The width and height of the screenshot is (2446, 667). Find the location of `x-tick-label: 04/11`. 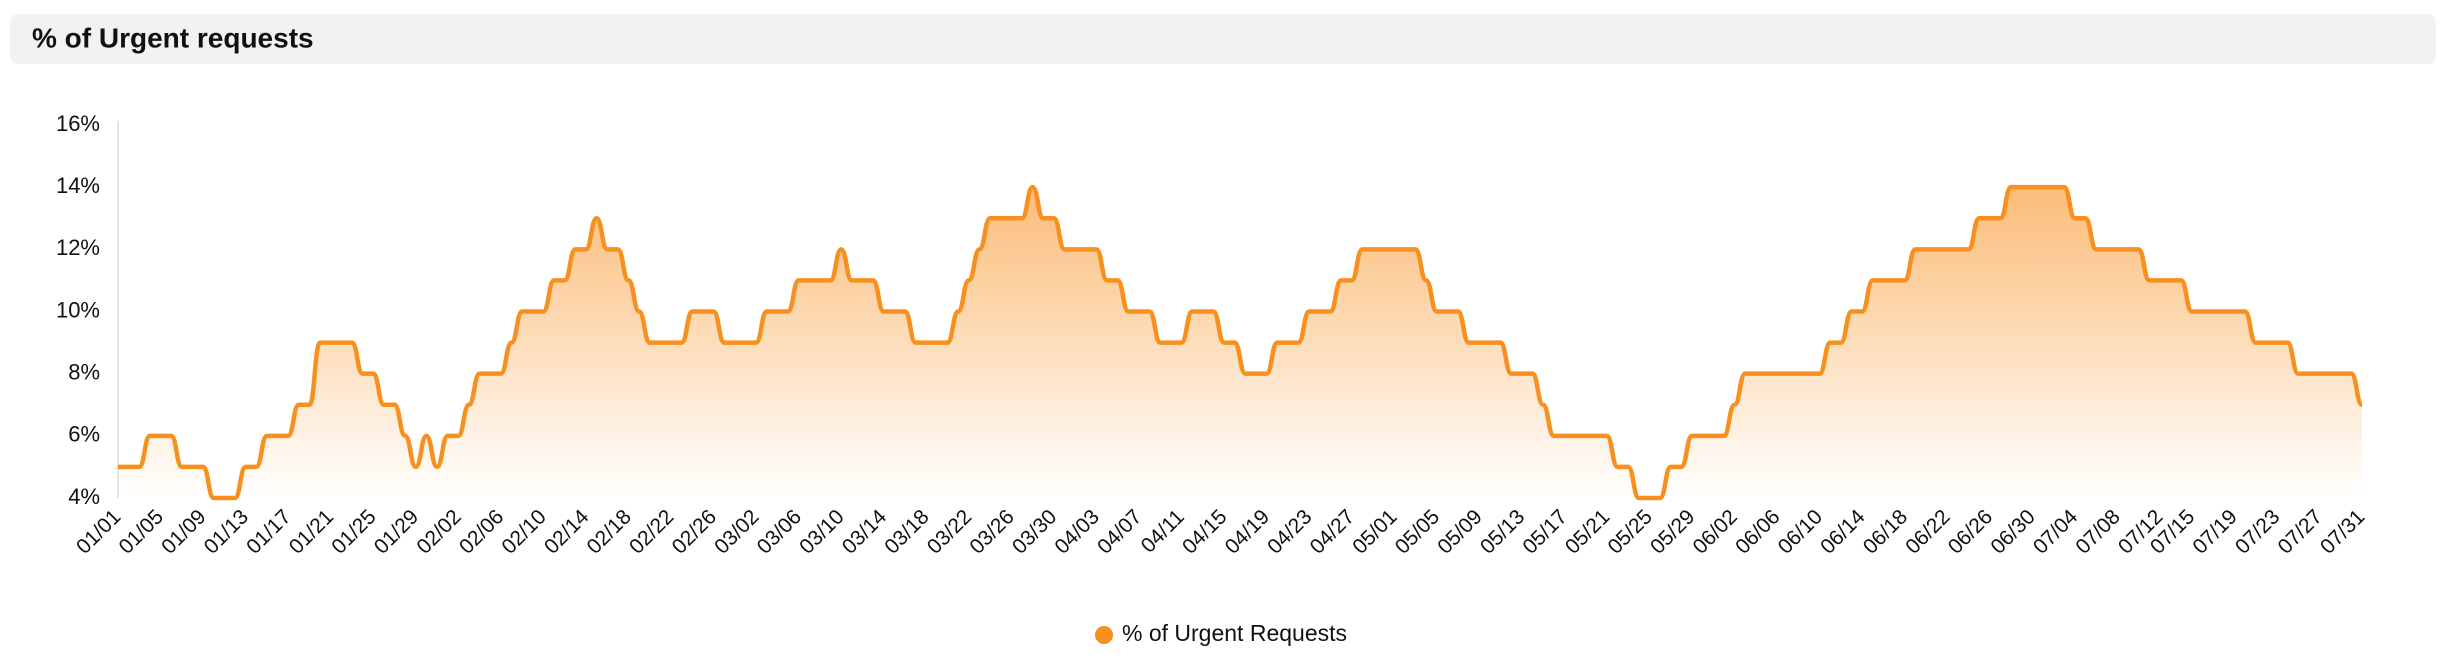

x-tick-label: 04/11 is located at coordinates (1163, 531).